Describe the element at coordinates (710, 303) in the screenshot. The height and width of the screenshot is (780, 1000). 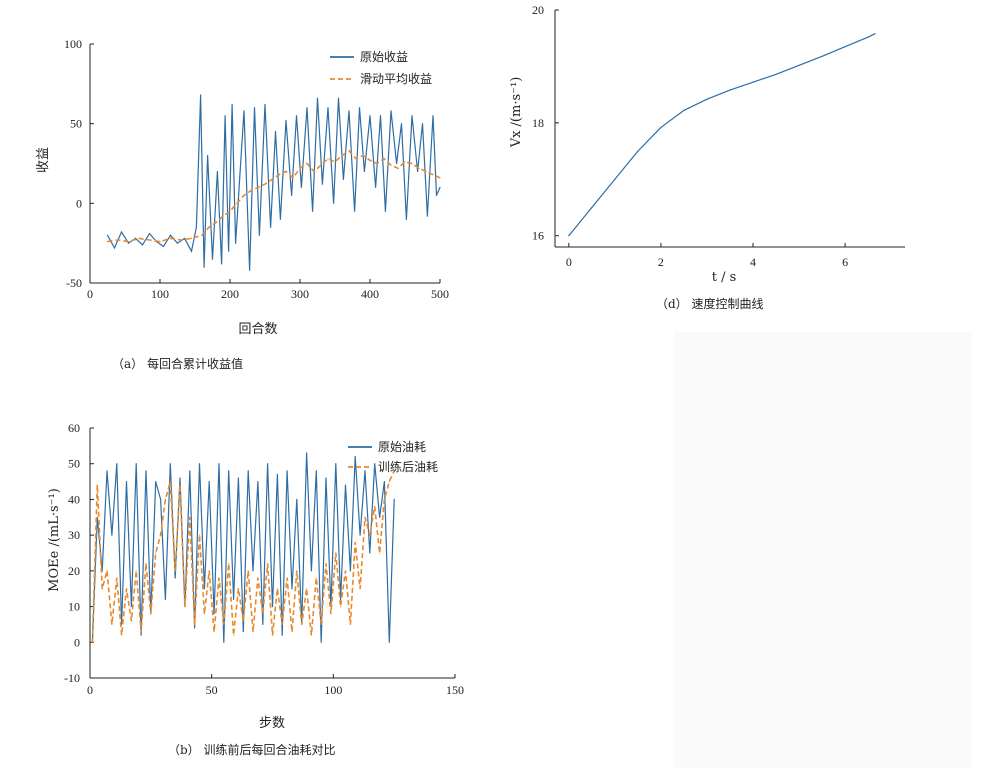
I see `chart-caption: （d） 速度控制曲线` at that location.